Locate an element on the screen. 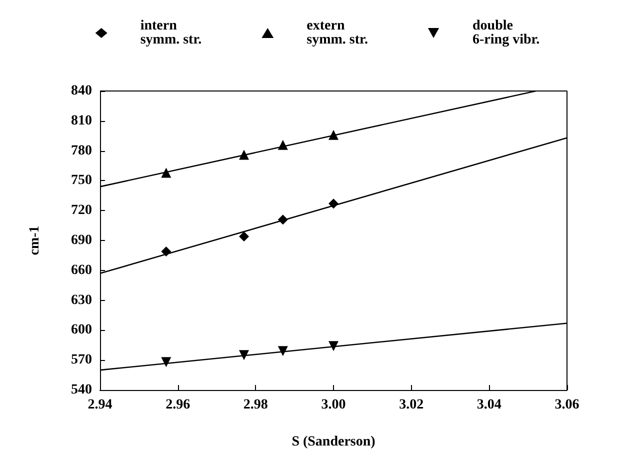 This screenshot has height=469, width=635. legend-label: extern symm. str. is located at coordinates (337, 33).